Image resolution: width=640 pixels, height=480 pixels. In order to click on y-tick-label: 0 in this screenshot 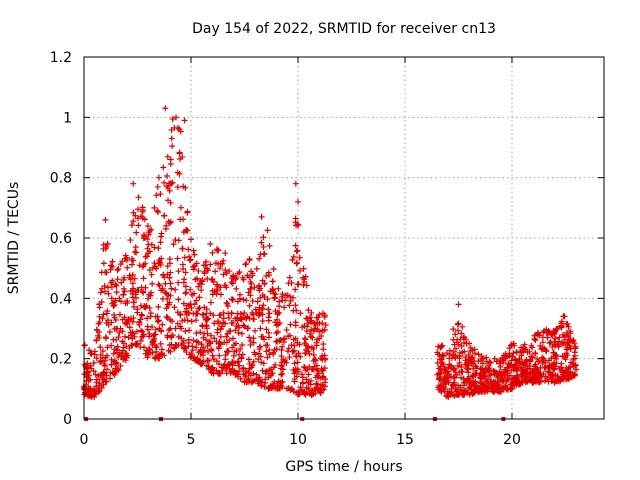, I will do `click(67, 420)`.